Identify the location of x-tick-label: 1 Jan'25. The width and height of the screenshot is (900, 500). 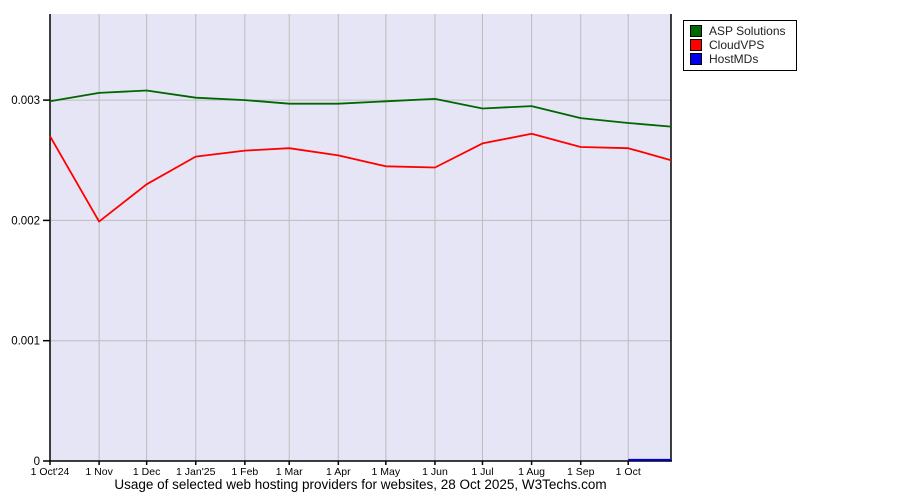
(196, 472).